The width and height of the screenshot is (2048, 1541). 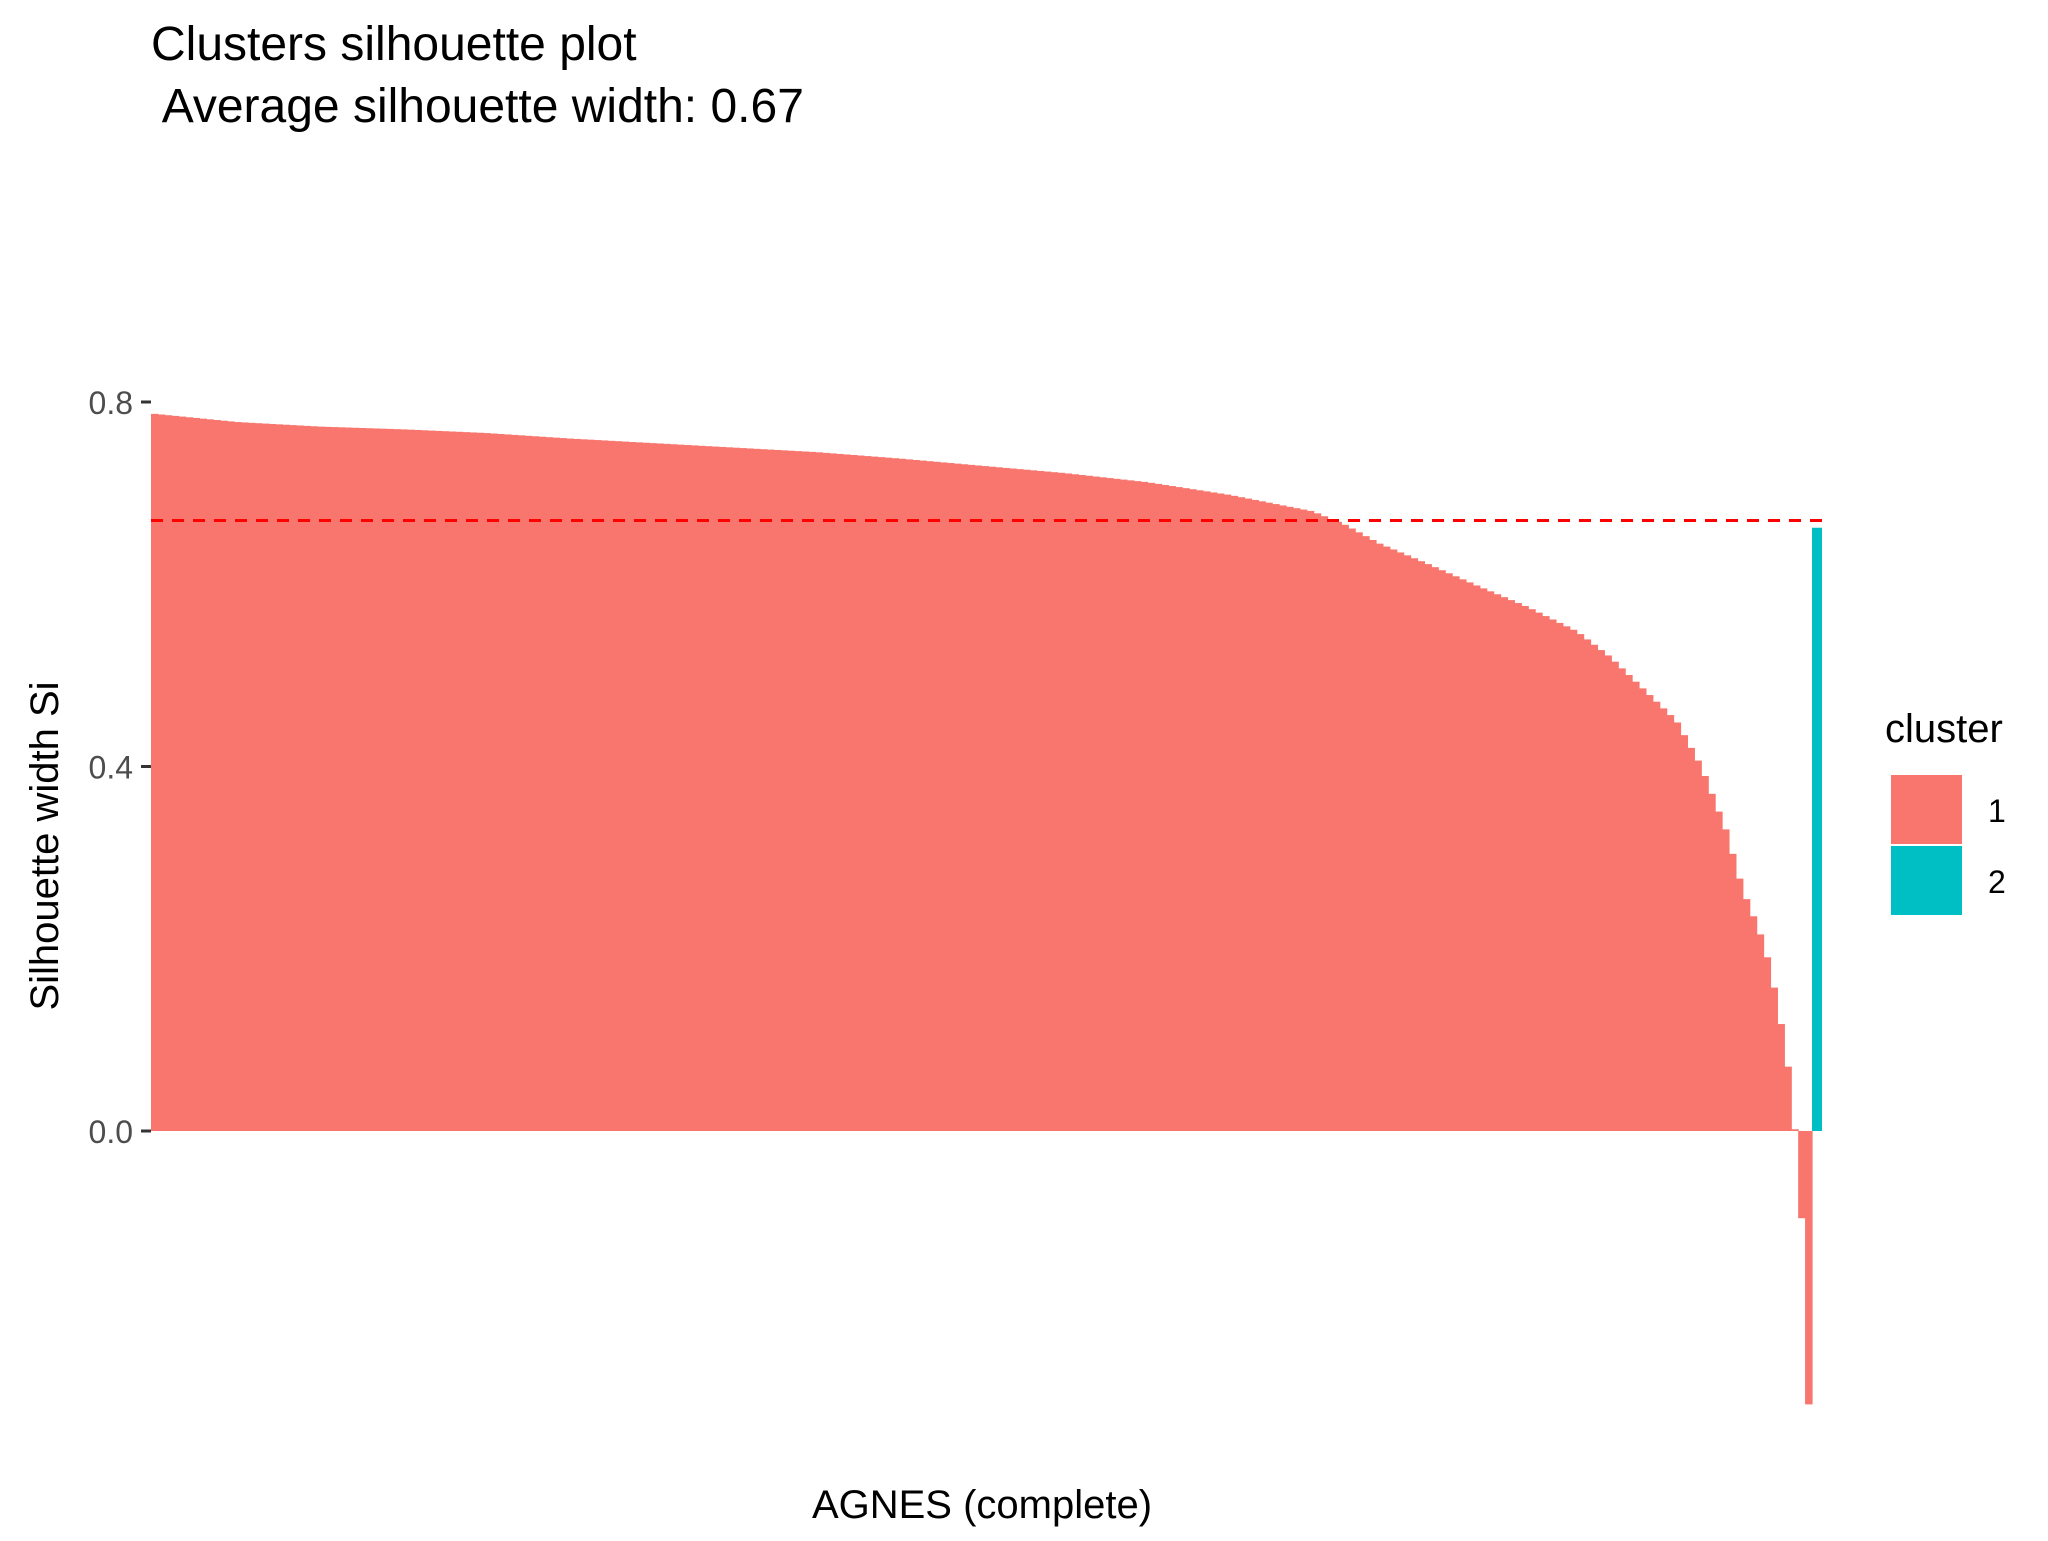 I want to click on y-axis-label: Silhouette width Si, so click(x=45, y=845).